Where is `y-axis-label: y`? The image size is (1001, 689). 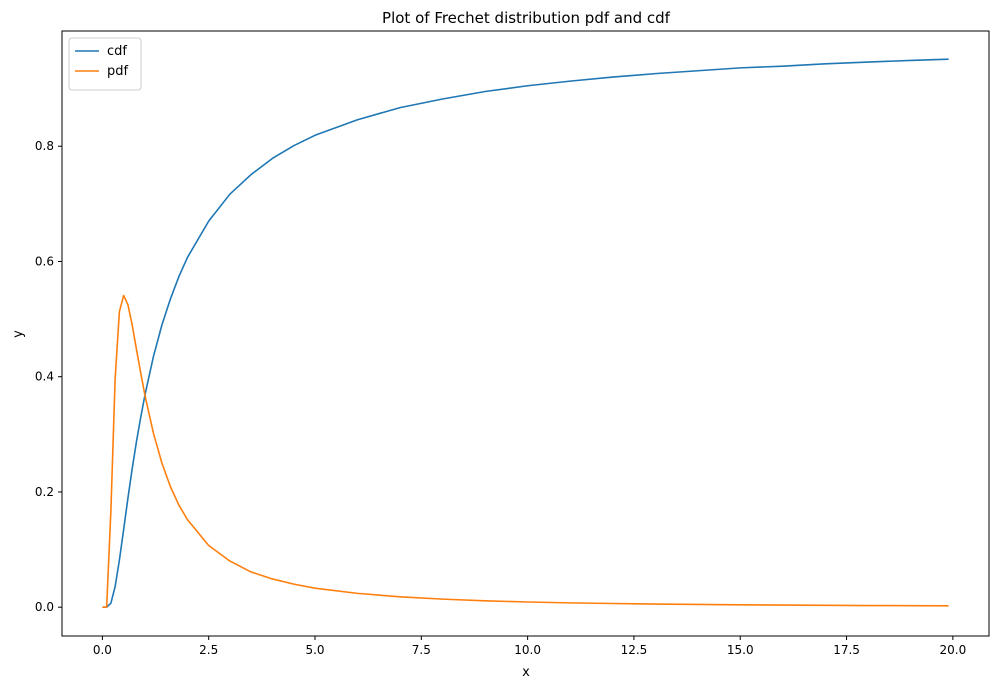
y-axis-label: y is located at coordinates (18, 334).